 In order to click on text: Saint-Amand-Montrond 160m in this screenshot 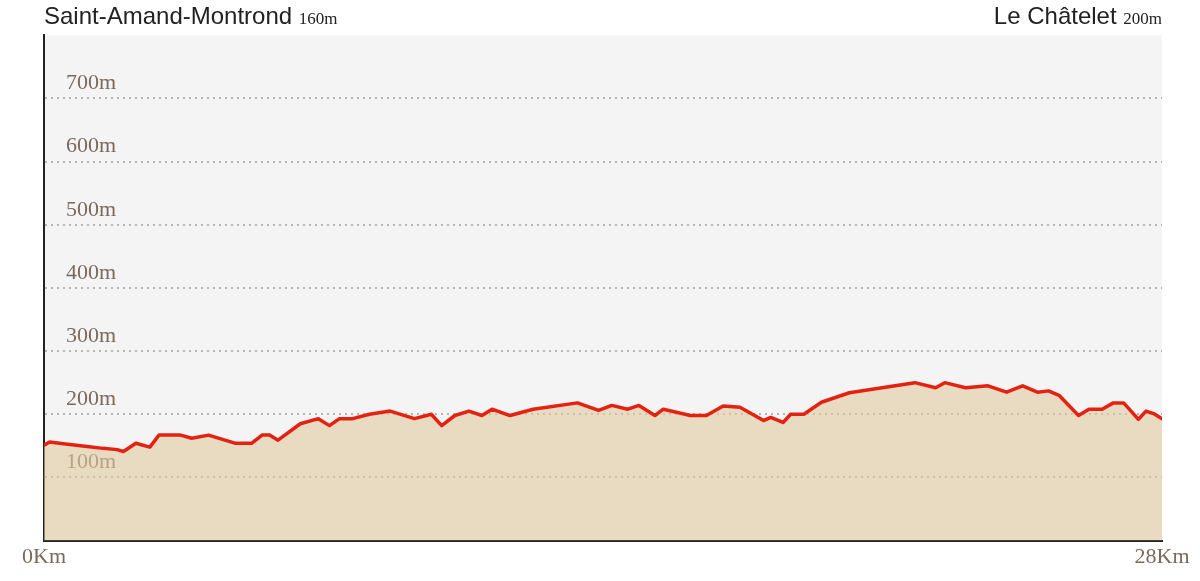, I will do `click(191, 15)`.